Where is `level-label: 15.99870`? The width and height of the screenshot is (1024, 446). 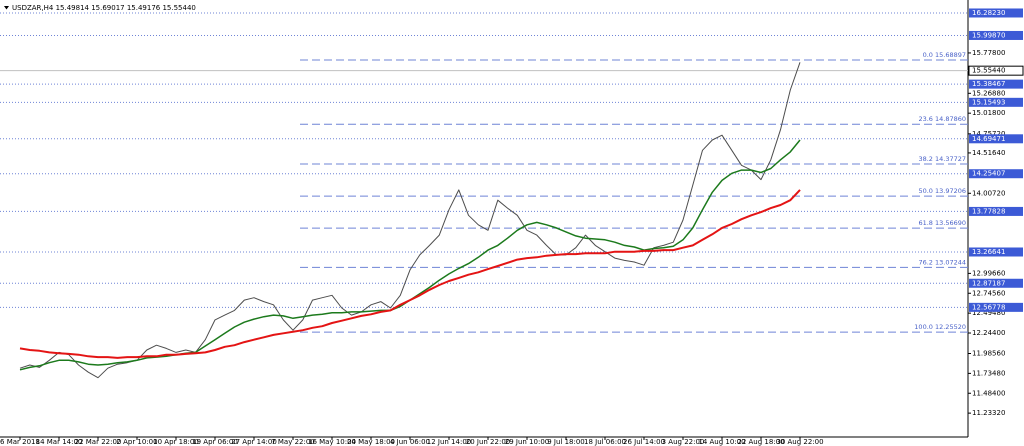
level-label: 15.99870 is located at coordinates (988, 35).